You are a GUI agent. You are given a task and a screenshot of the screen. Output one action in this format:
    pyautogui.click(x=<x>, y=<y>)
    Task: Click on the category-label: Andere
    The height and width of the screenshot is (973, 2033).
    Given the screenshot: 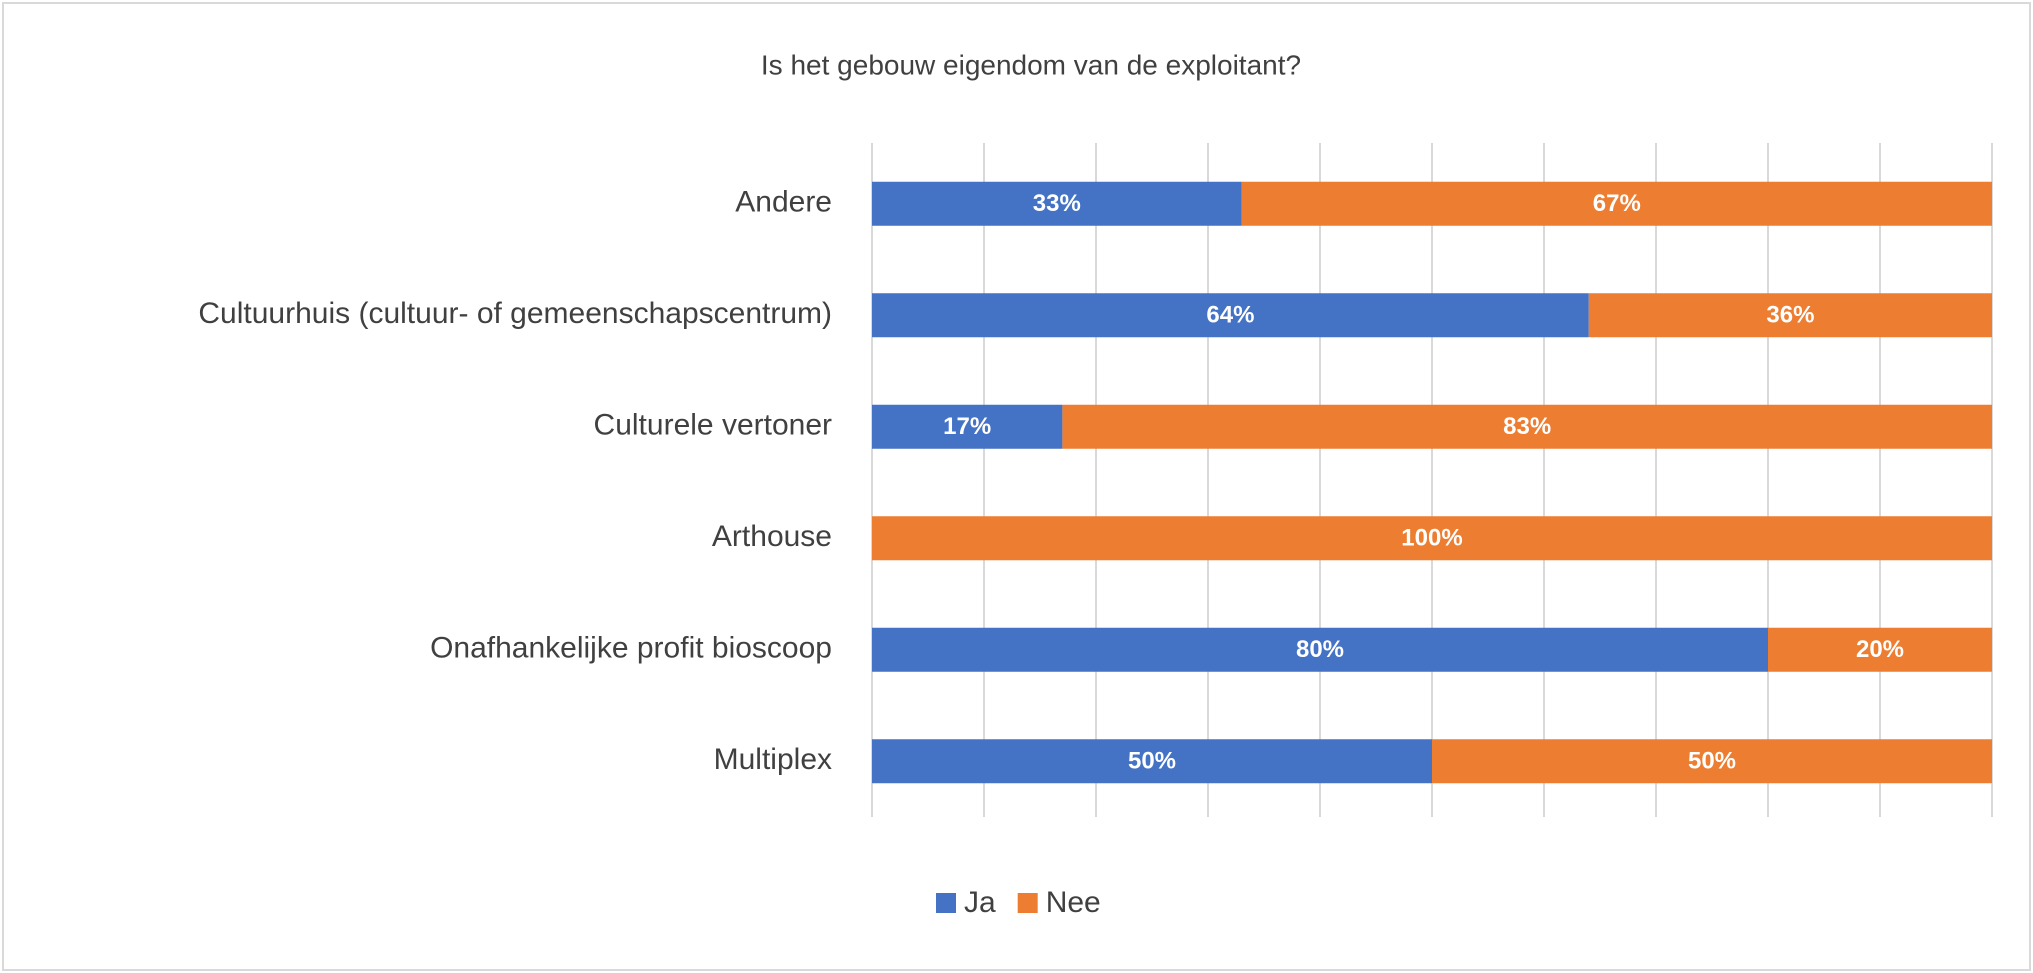 What is the action you would take?
    pyautogui.click(x=783, y=202)
    